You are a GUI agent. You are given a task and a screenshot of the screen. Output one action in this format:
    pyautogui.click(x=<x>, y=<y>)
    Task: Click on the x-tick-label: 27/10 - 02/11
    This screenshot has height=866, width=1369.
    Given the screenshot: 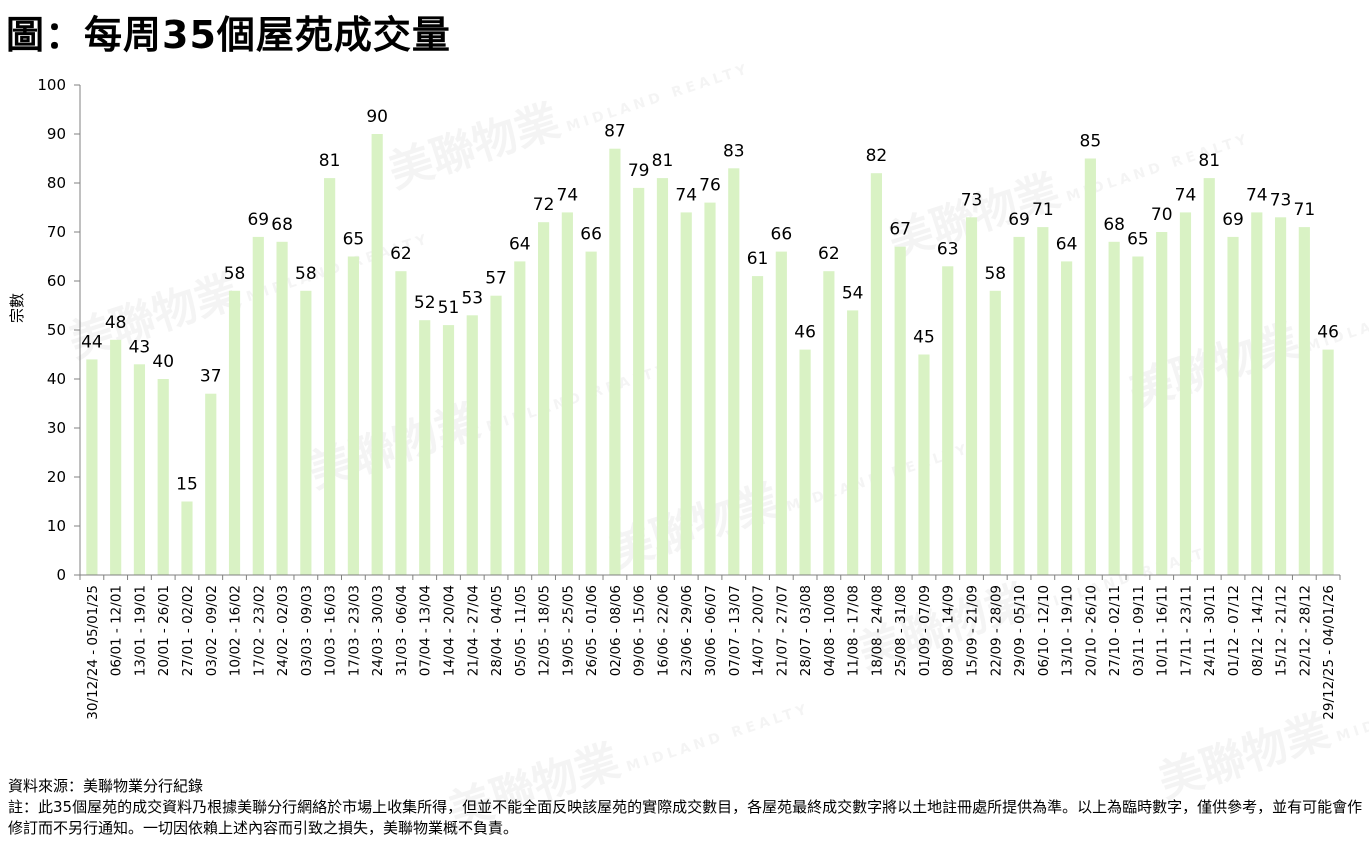 What is the action you would take?
    pyautogui.click(x=1115, y=630)
    